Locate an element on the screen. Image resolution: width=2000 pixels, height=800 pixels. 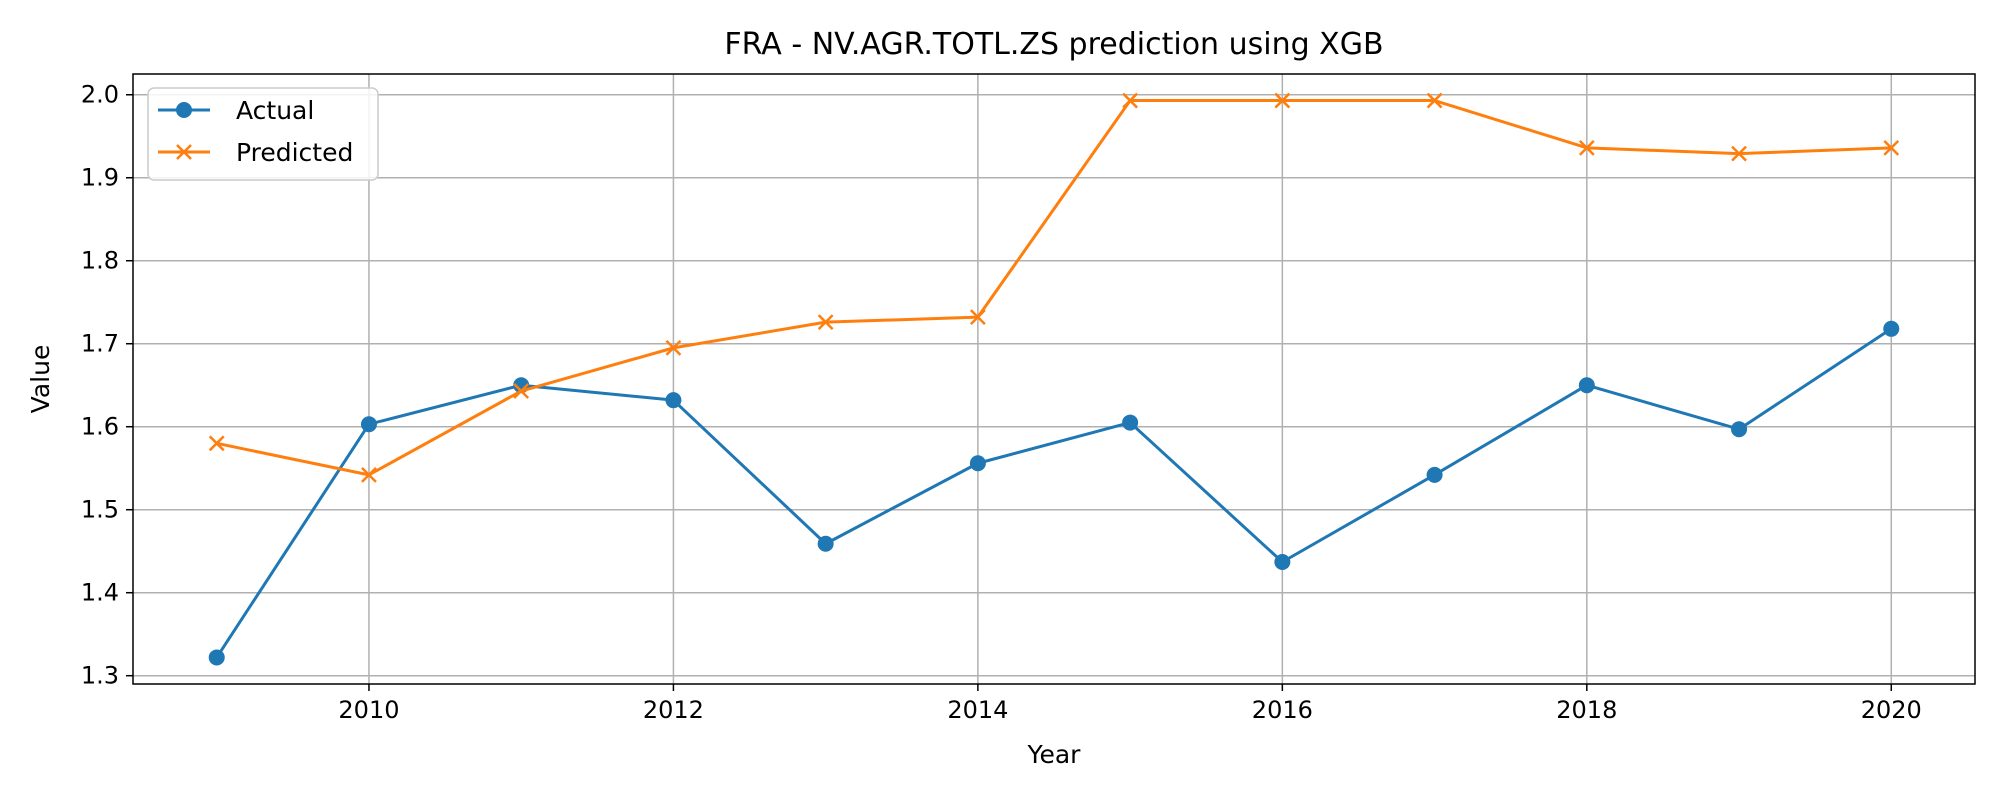
y-tick-label: 1.4 is located at coordinates (100, 593).